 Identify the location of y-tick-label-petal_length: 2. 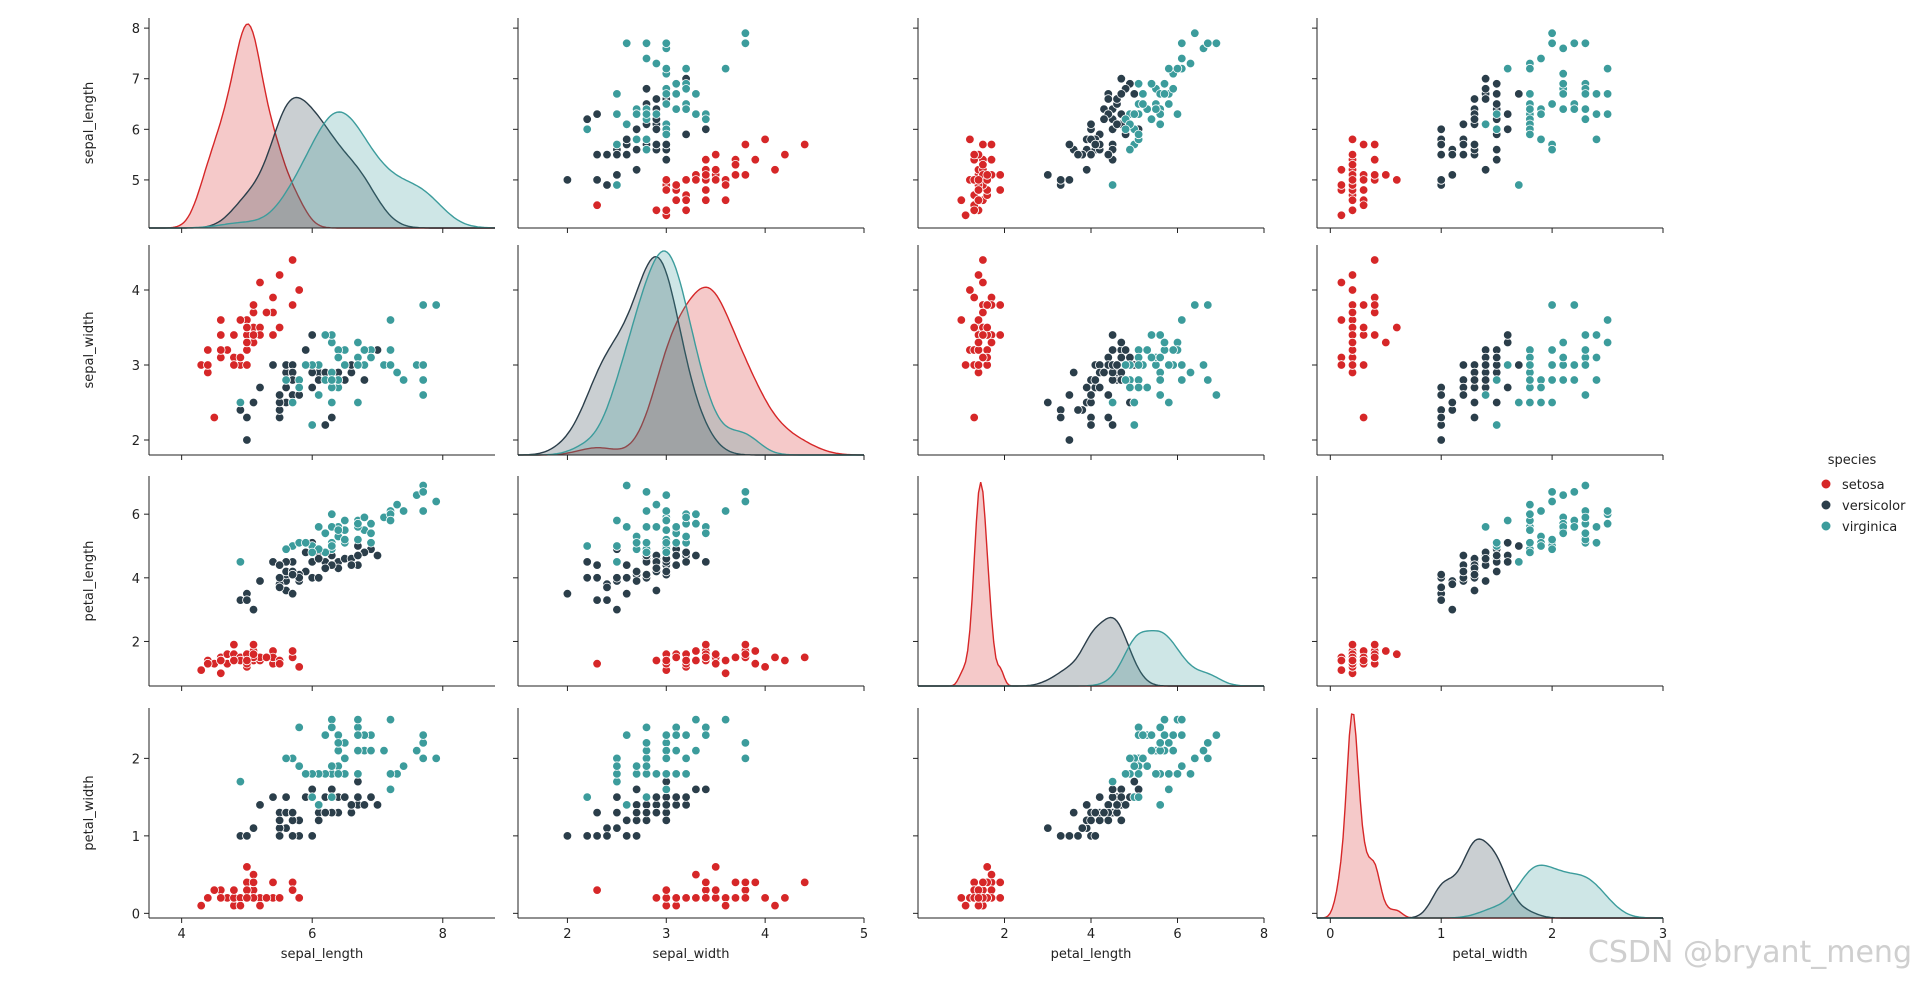
(136, 642).